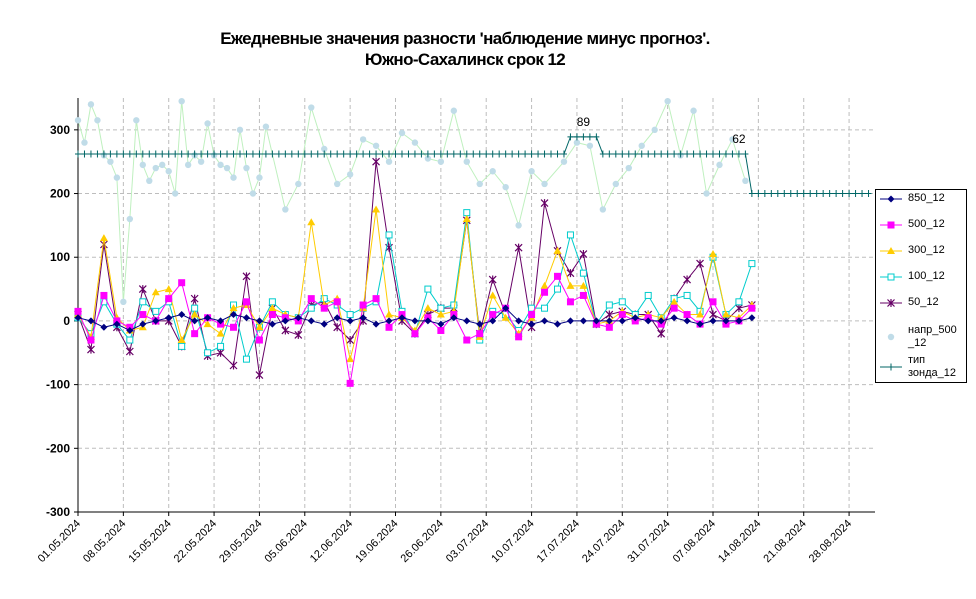  I want to click on legend-label: 50_12, so click(923, 302).